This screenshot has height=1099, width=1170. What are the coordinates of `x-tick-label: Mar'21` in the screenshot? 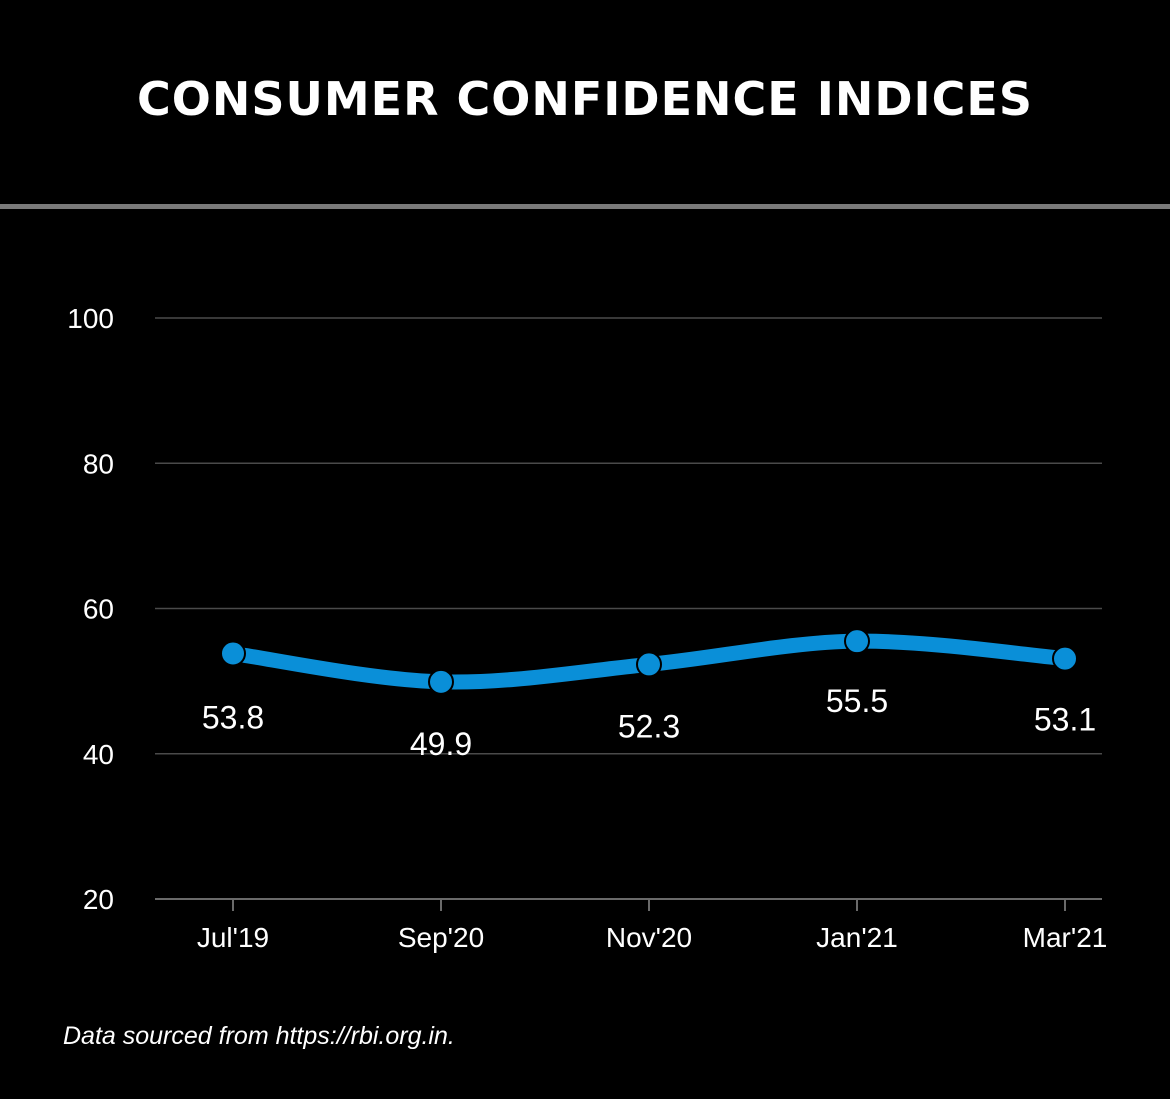 It's located at (1065, 937).